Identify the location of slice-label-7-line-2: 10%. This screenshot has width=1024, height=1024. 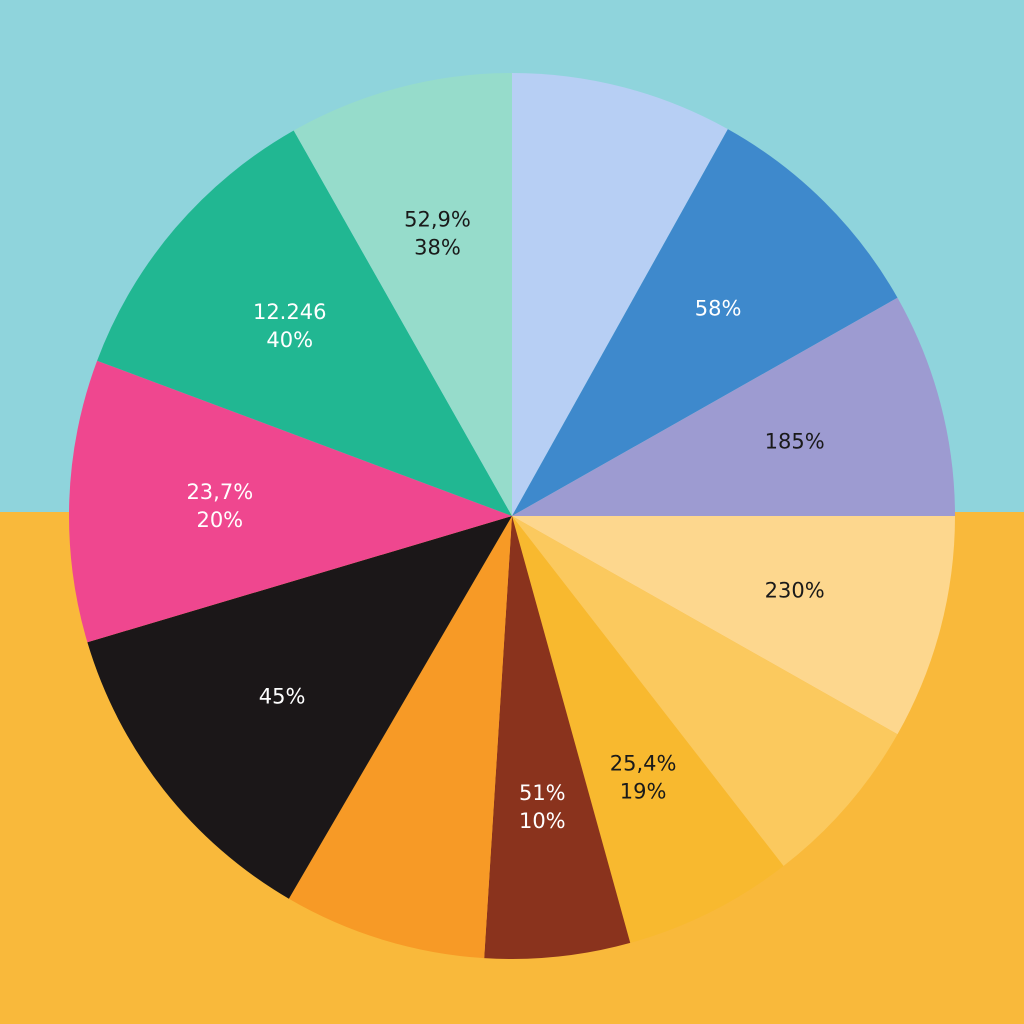
(542, 821).